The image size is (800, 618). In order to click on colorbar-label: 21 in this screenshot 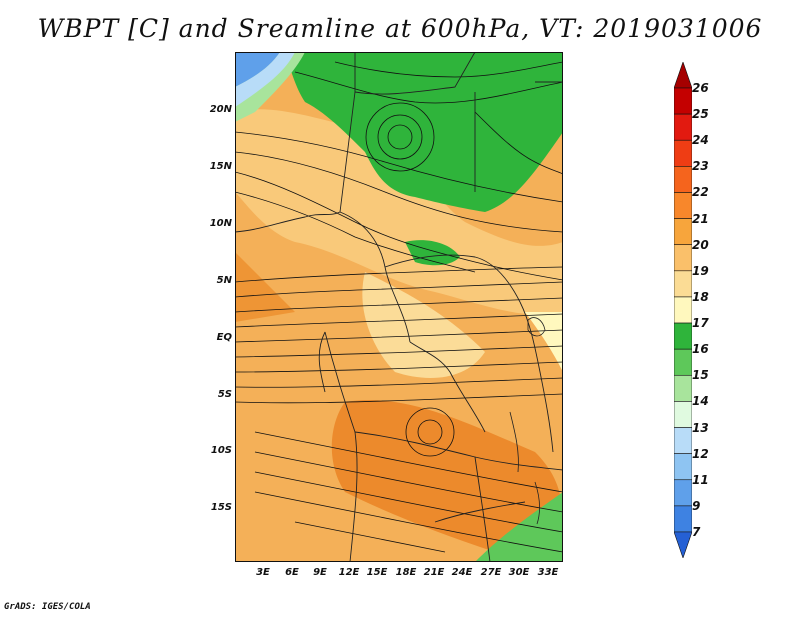, I will do `click(700, 218)`.